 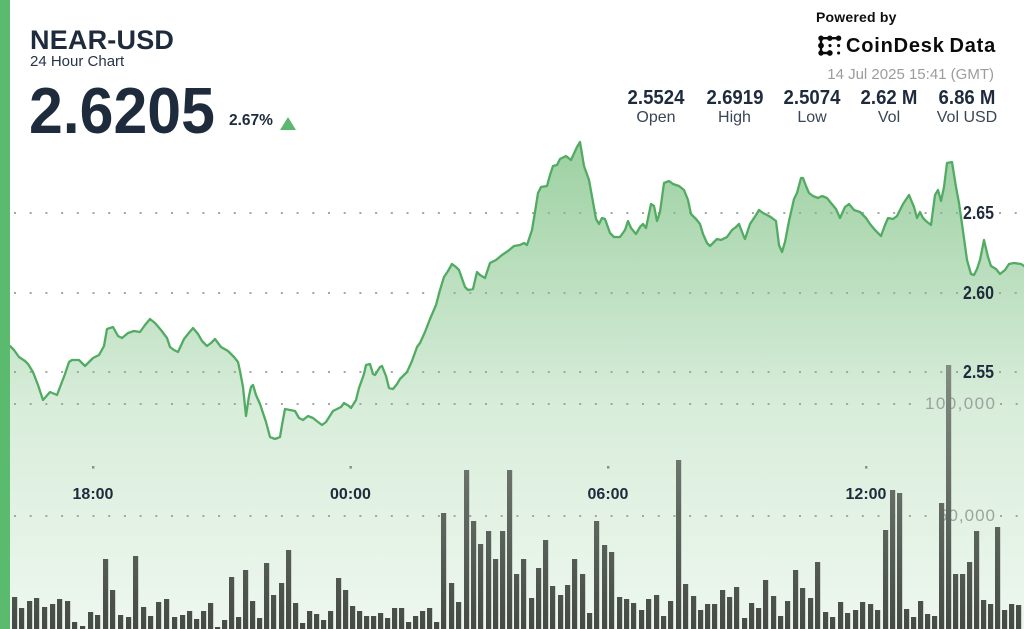 I want to click on svg-text: 12:00, so click(x=866, y=494).